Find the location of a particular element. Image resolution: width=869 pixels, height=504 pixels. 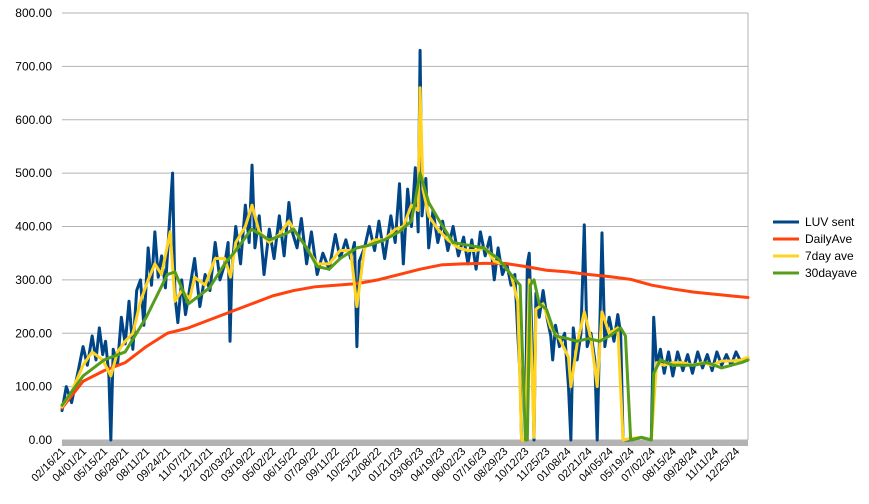

chart-floor is located at coordinates (405, 443).